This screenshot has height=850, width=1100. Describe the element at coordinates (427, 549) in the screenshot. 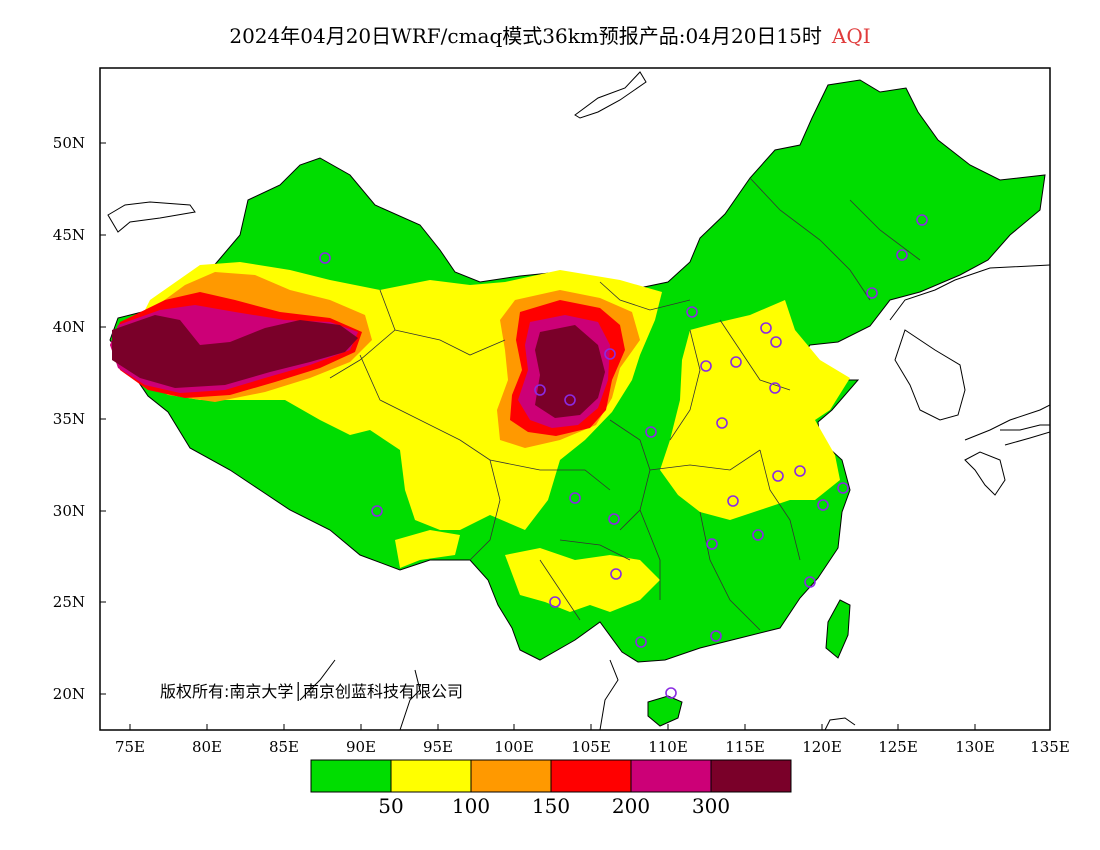

I see `aqi-zone-100-tibet` at that location.